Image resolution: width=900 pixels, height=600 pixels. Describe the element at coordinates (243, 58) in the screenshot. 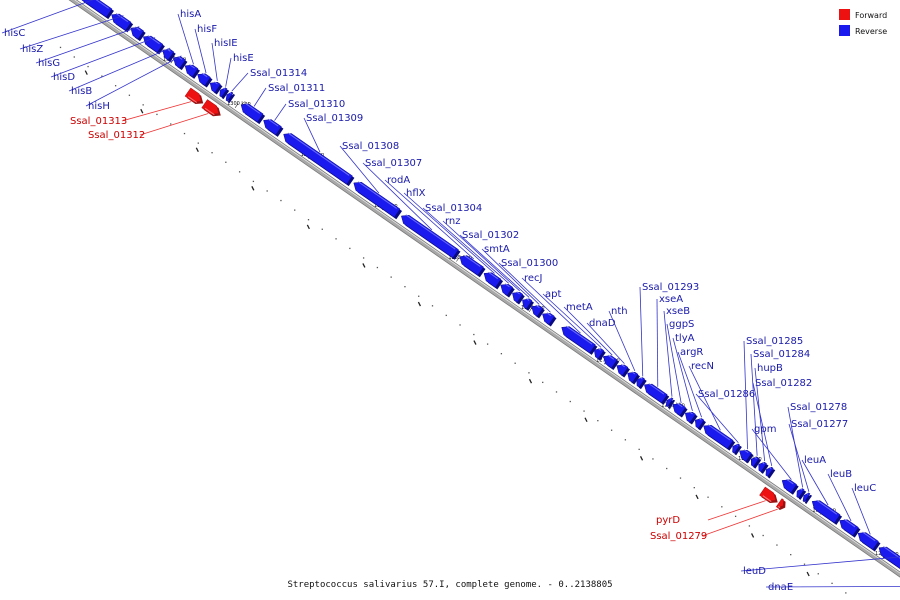

I see `gene-label: hisE` at that location.